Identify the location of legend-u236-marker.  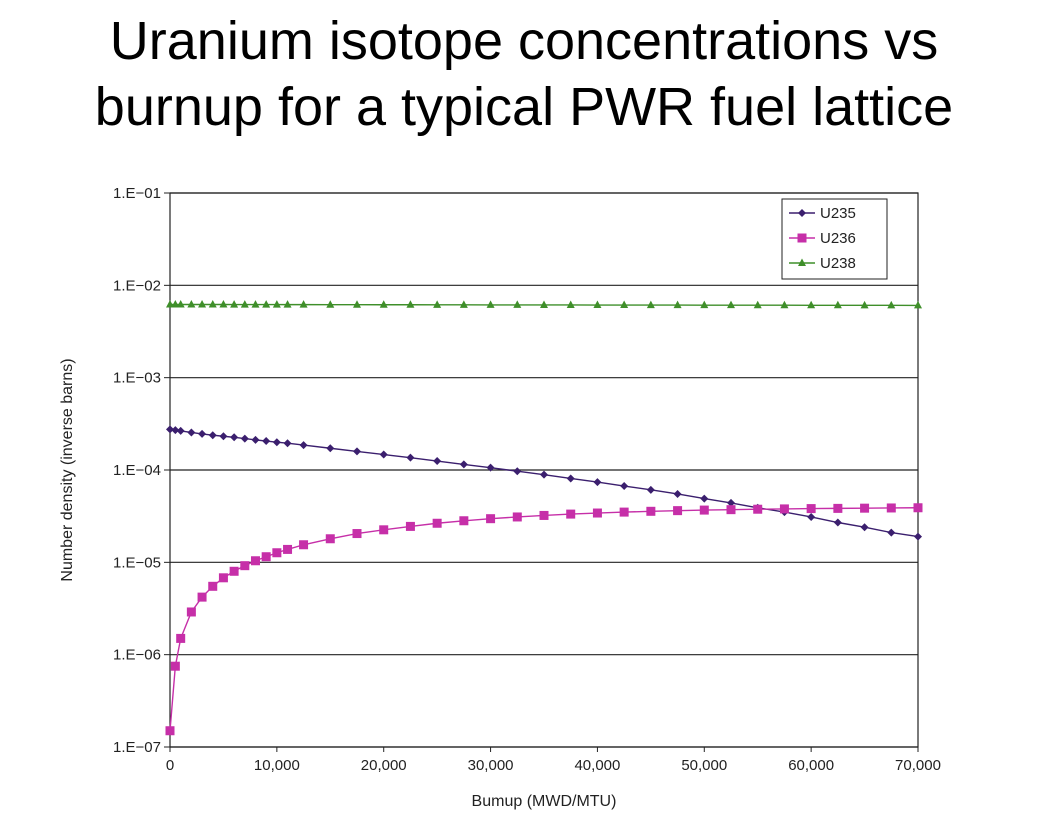
(802, 238).